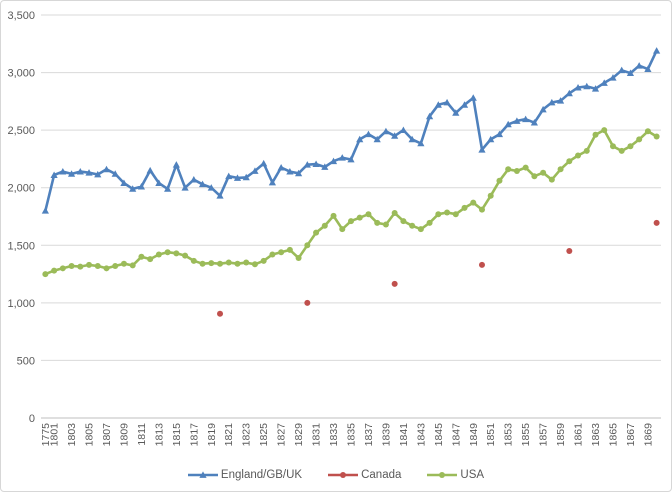 The width and height of the screenshot is (672, 492). Describe the element at coordinates (474, 435) in the screenshot. I see `x-axis-tick-label: 1849` at that location.